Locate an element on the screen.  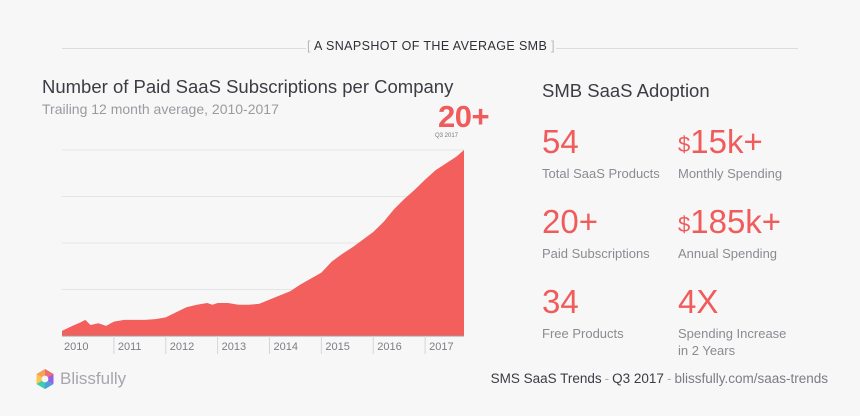
stat-label: Total SaaS Products is located at coordinates (601, 173).